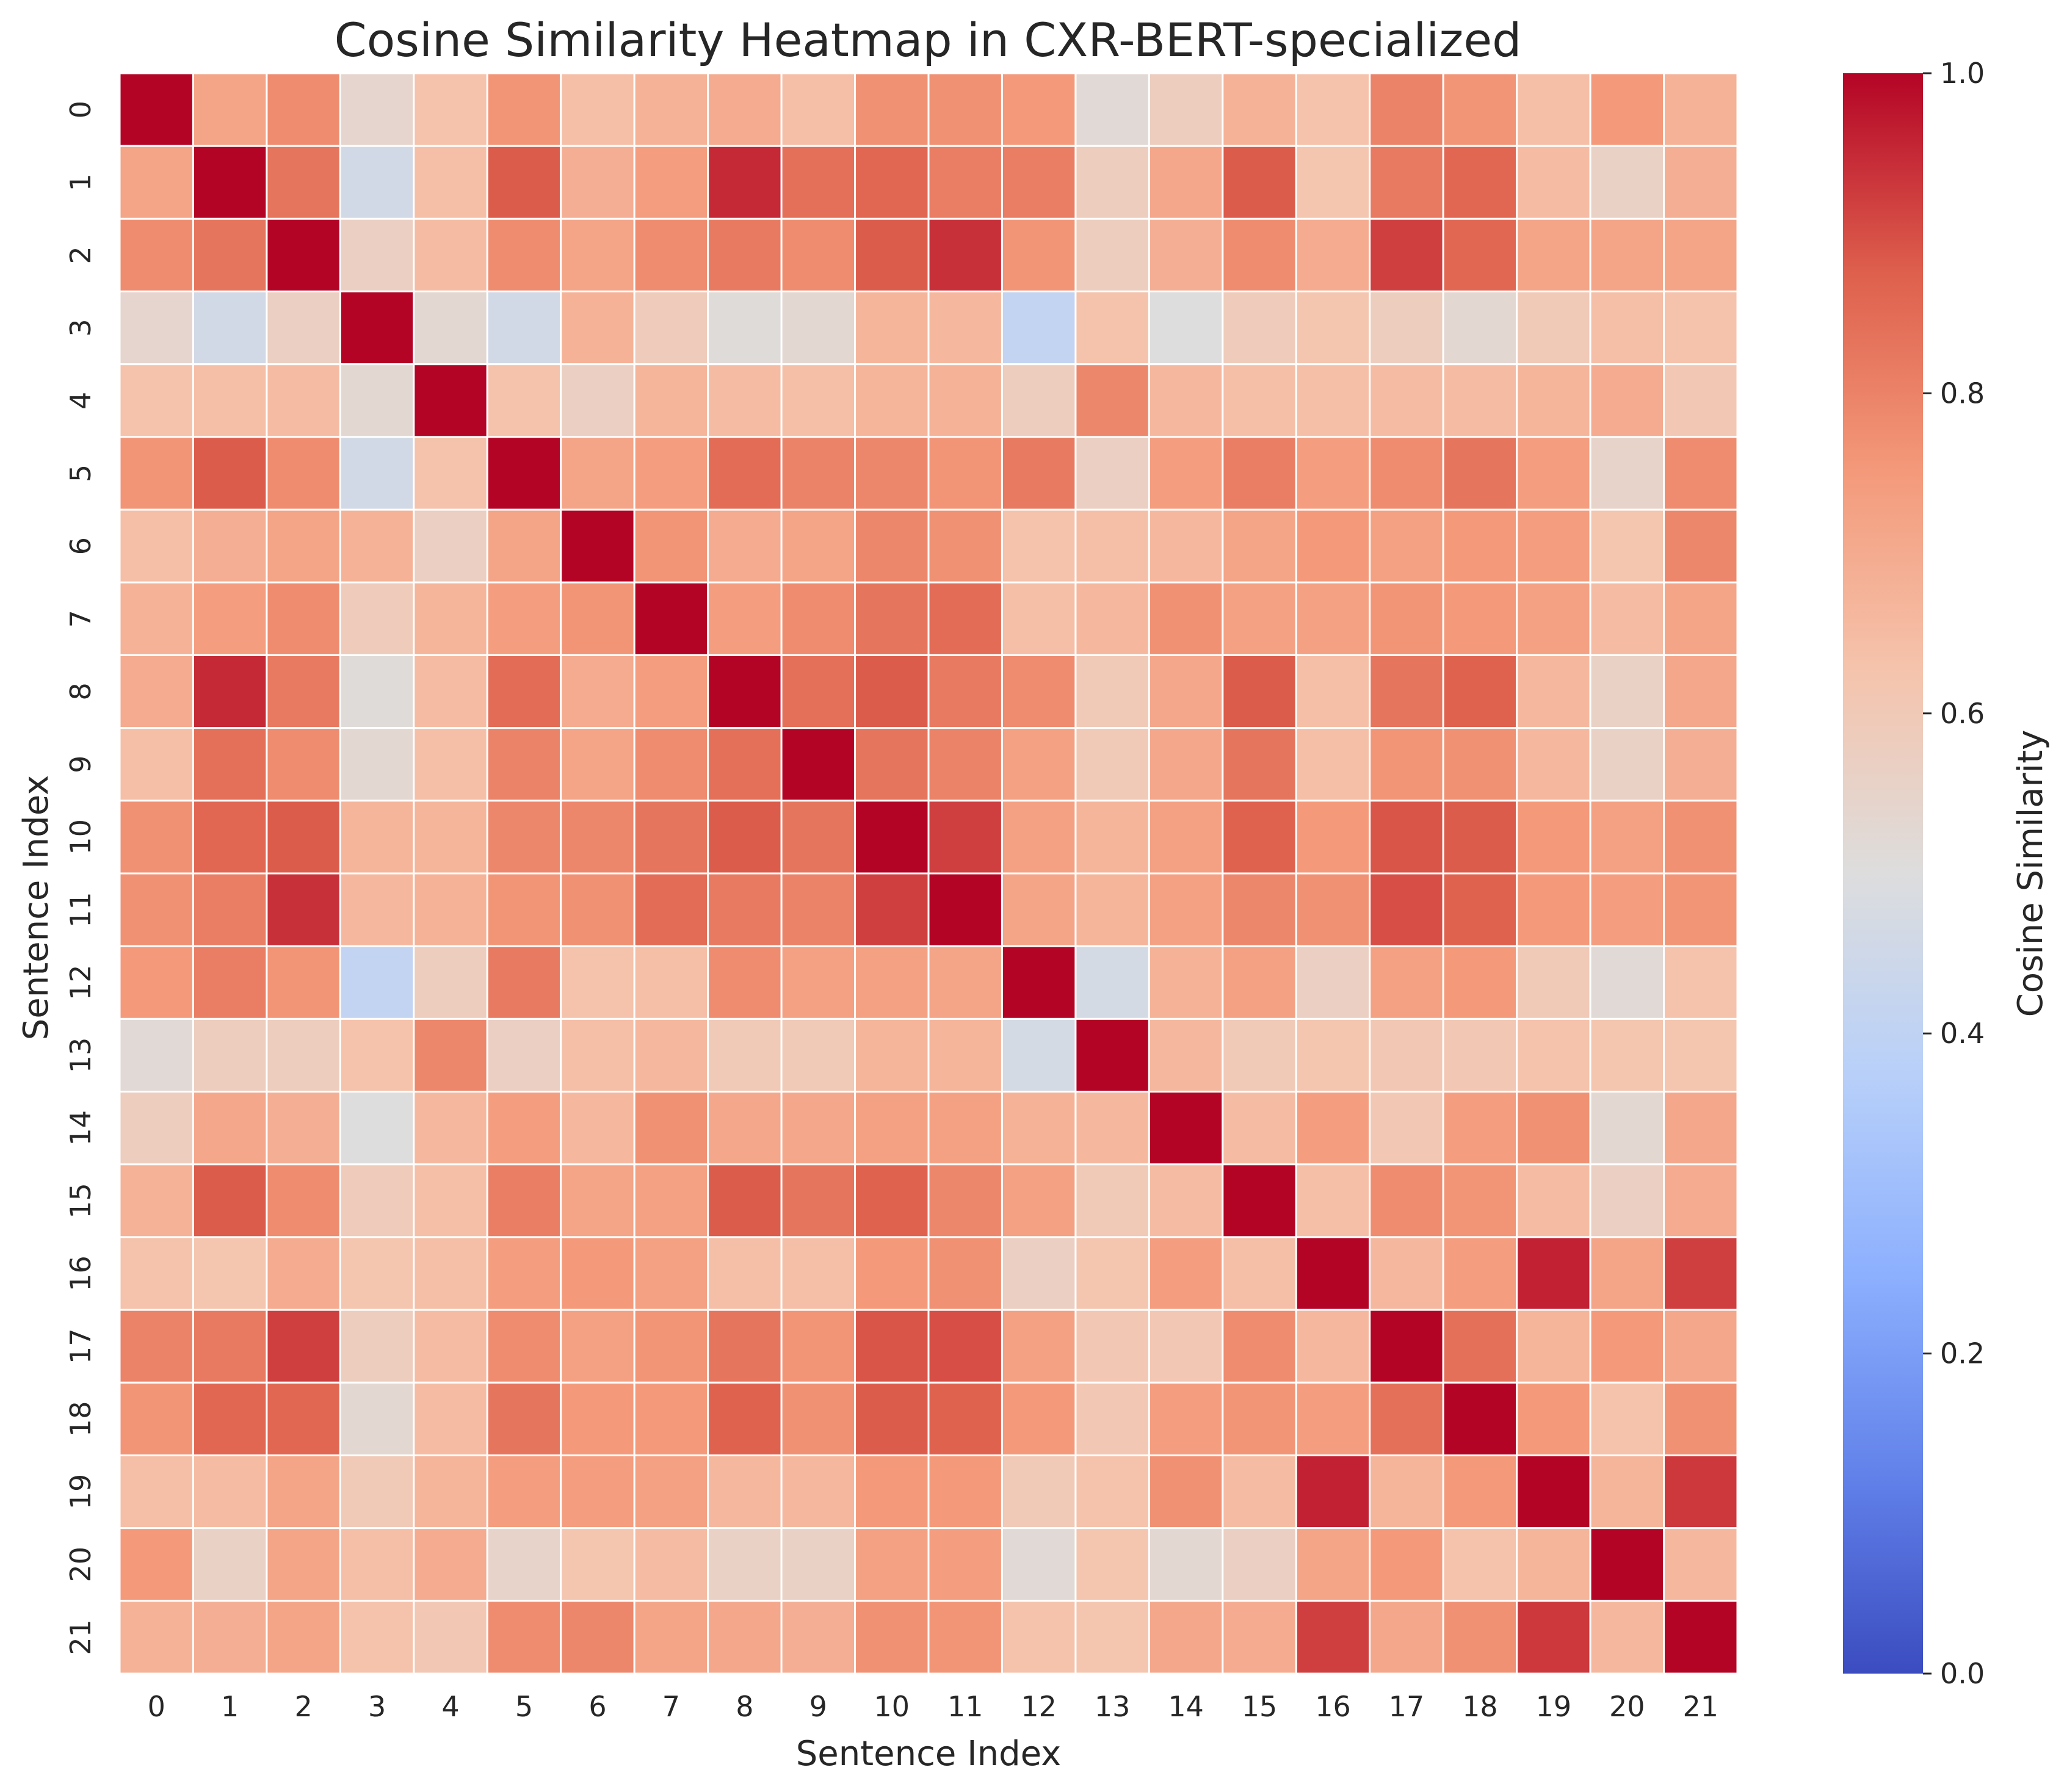 The height and width of the screenshot is (1792, 2053). What do you see at coordinates (1700, 1706) in the screenshot?
I see `x-tick-label: 21` at bounding box center [1700, 1706].